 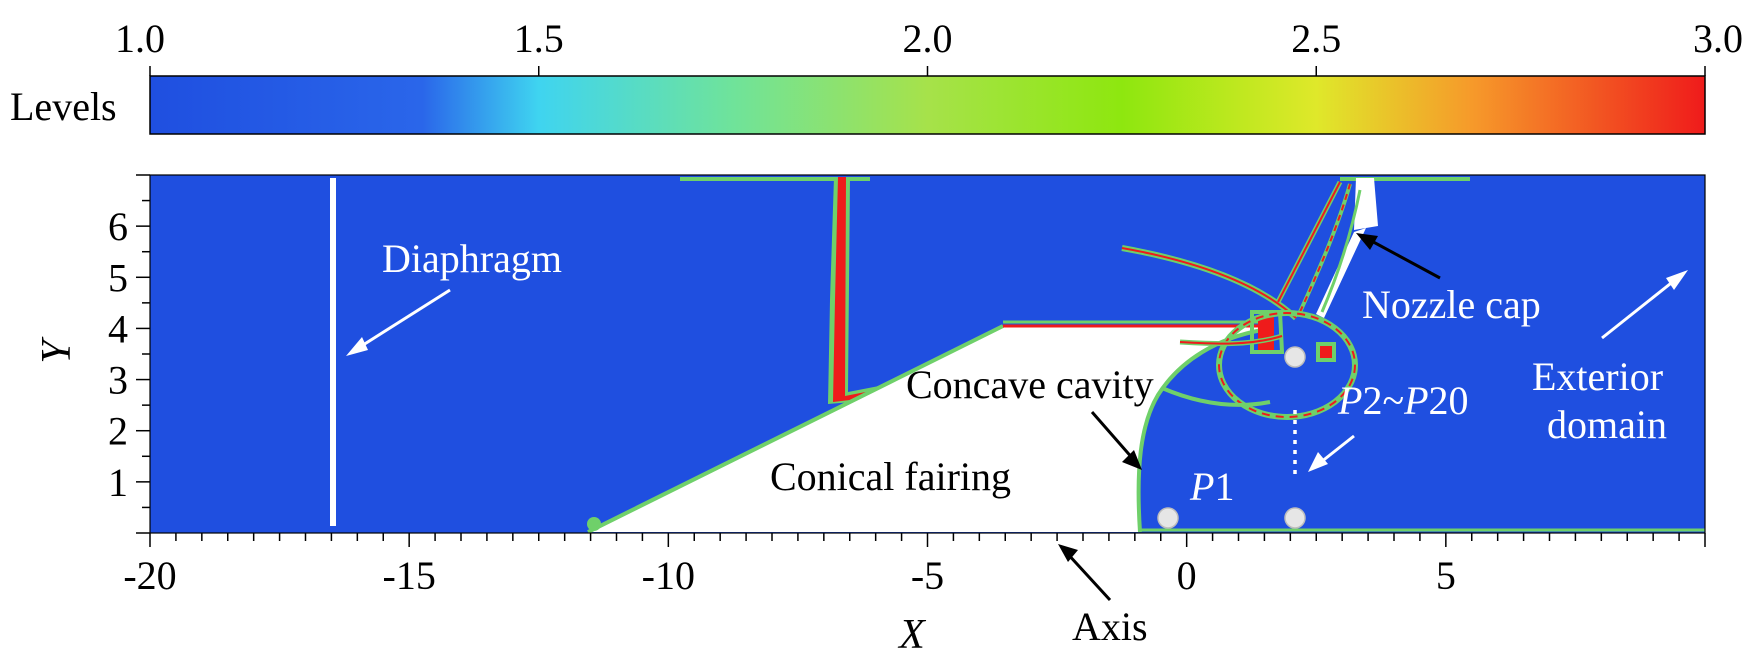 What do you see at coordinates (1349, 400) in the screenshot?
I see `p2-letter: P` at bounding box center [1349, 400].